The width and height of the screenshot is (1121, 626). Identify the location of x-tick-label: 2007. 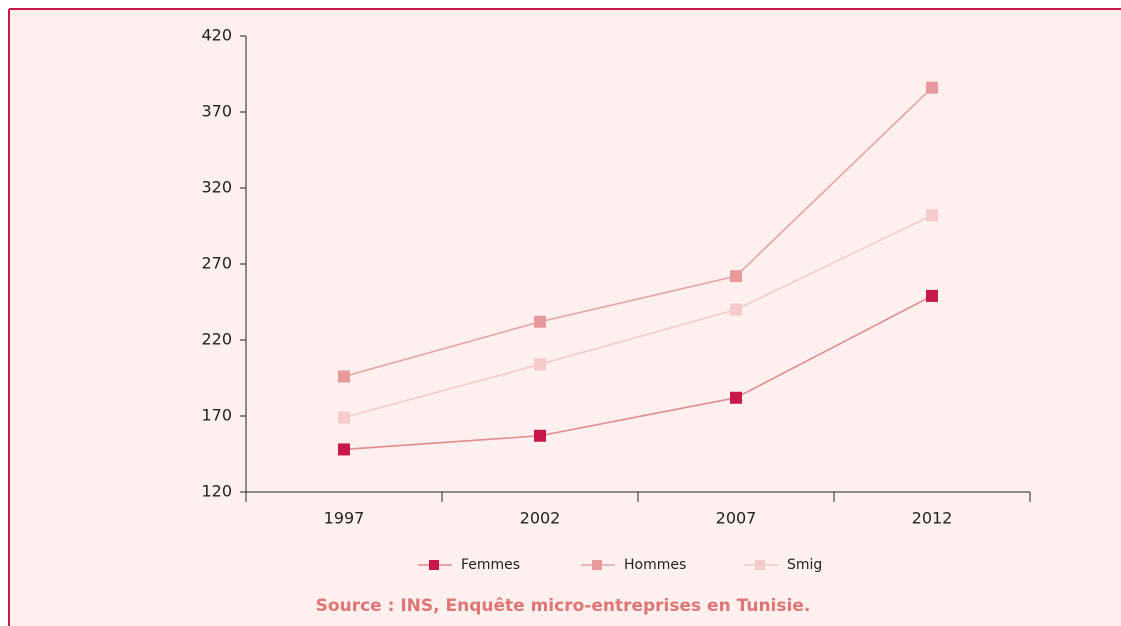
(736, 518).